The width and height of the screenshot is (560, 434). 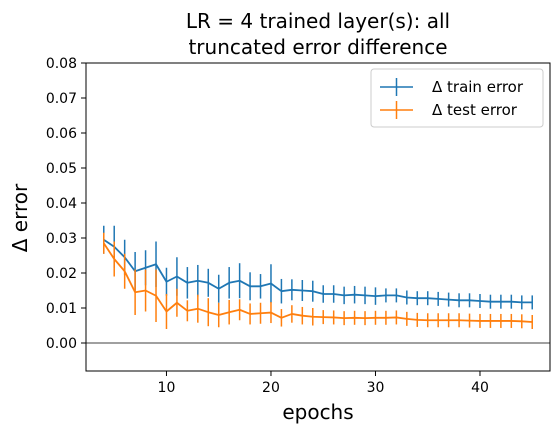 I want to click on legend-label-train: Δ train error, so click(x=478, y=87).